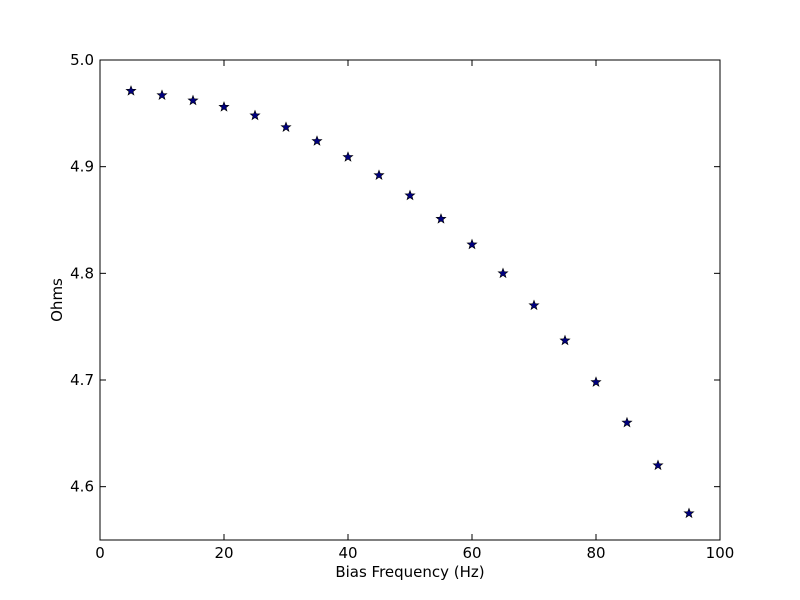  I want to click on y-tick-label: 4.9, so click(82, 167).